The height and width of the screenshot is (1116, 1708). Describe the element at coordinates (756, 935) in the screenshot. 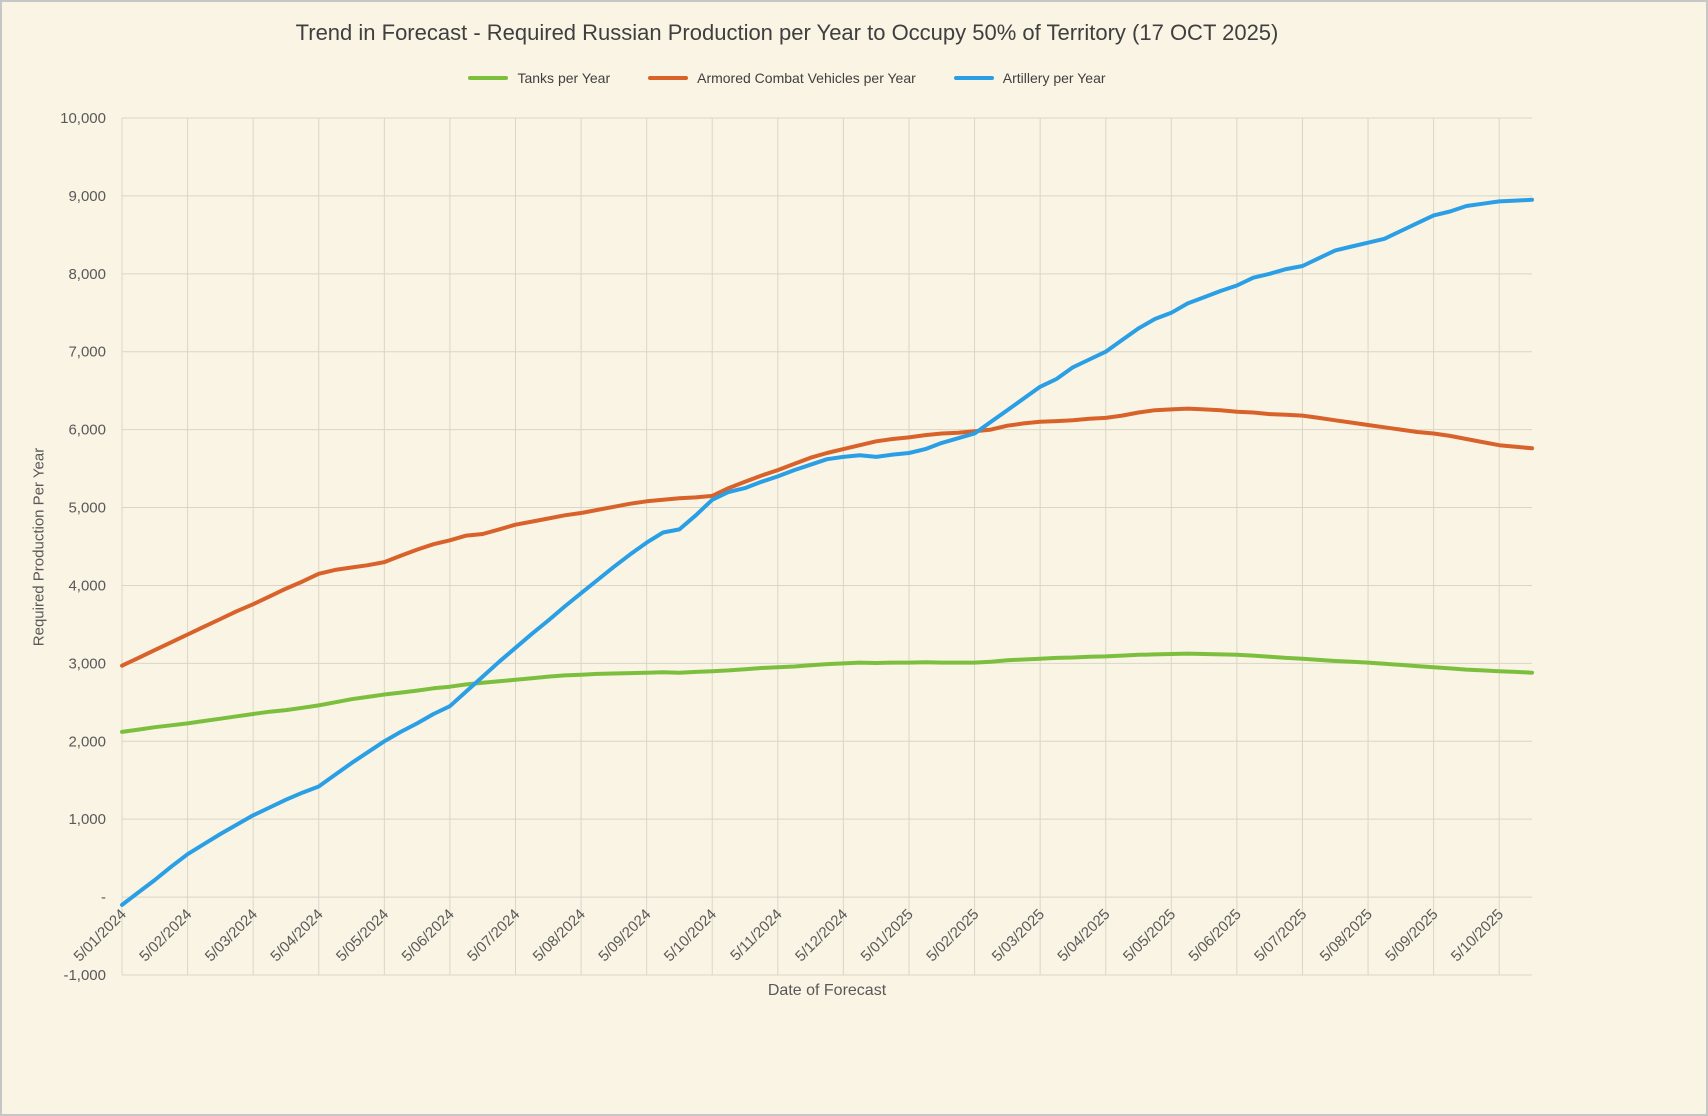

I see `x-tick-label: 5/11/2024` at that location.